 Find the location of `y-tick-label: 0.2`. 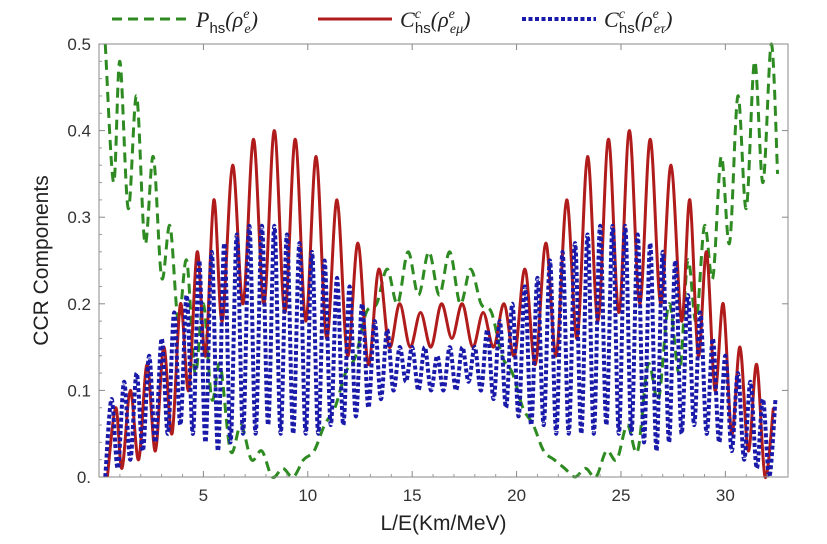

y-tick-label: 0.2 is located at coordinates (79, 304).